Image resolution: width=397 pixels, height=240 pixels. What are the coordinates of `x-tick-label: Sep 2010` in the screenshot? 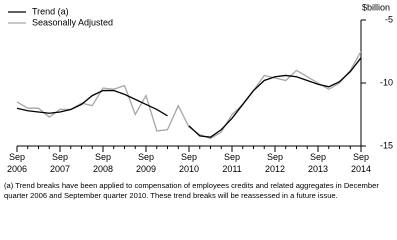 It's located at (189, 163).